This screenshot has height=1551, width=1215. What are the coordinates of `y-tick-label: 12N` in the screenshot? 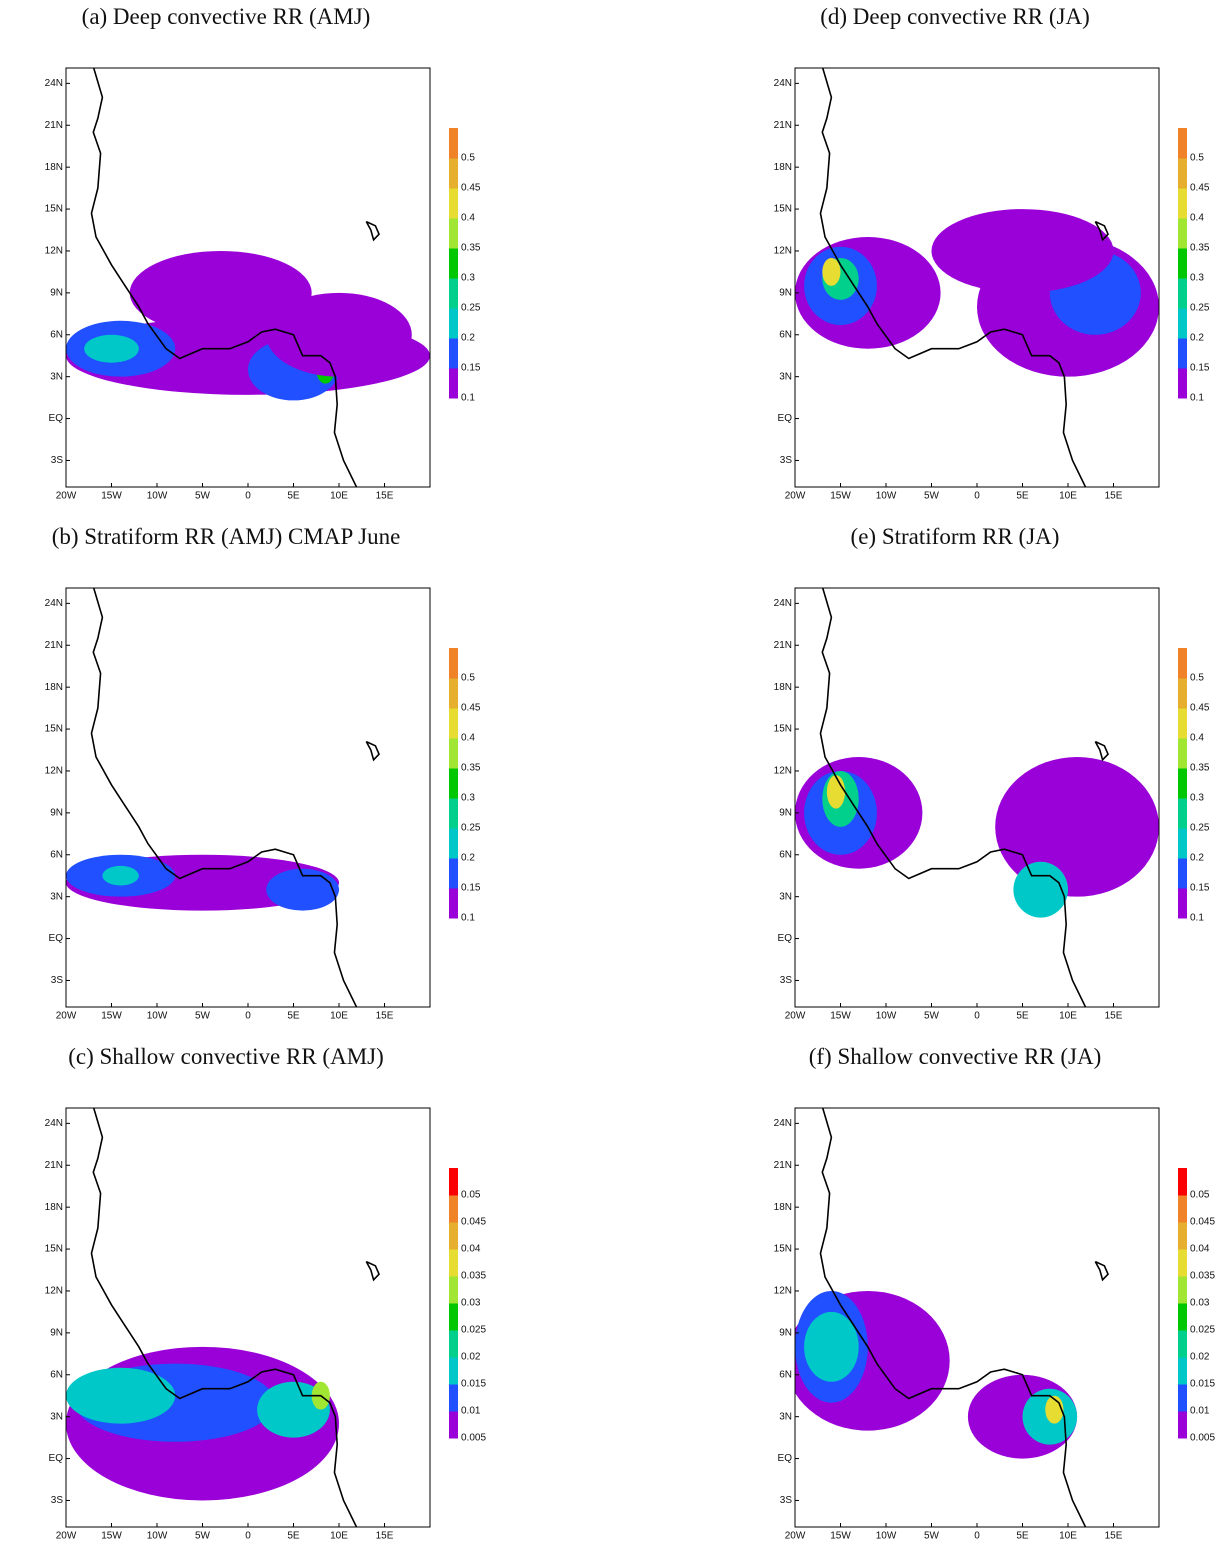 It's located at (54, 771).